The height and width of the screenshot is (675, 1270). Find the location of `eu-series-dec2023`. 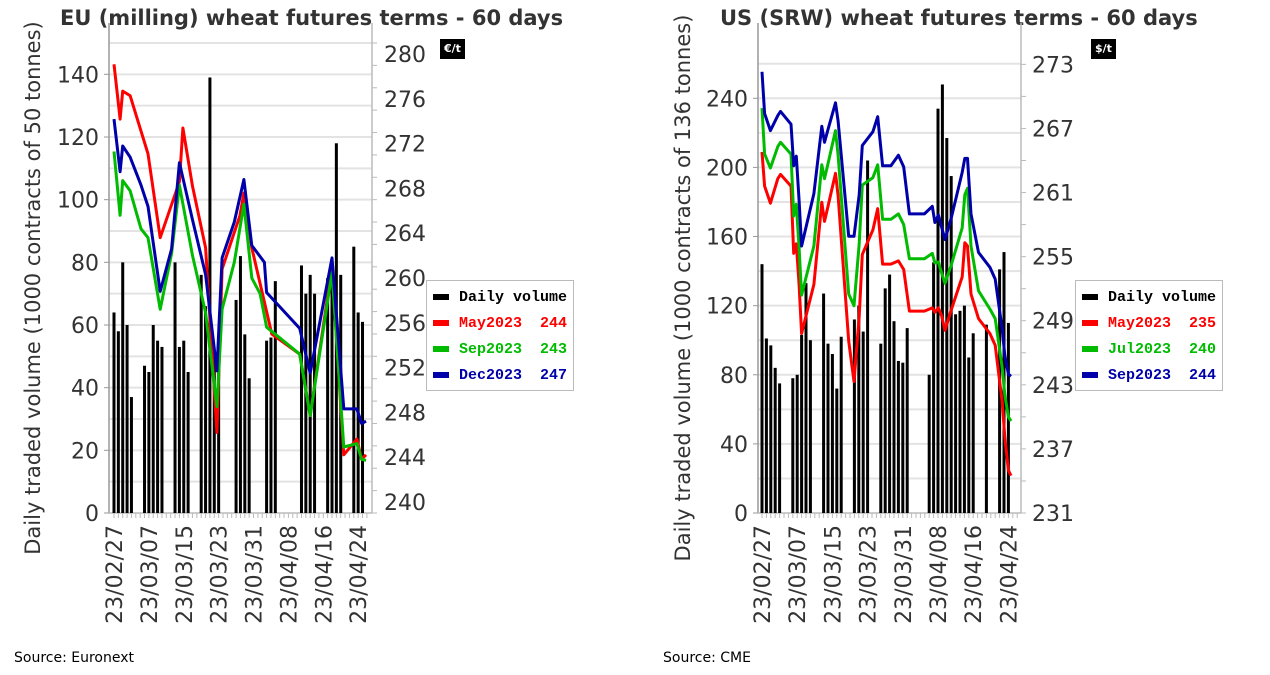

eu-series-dec2023 is located at coordinates (239, 271).